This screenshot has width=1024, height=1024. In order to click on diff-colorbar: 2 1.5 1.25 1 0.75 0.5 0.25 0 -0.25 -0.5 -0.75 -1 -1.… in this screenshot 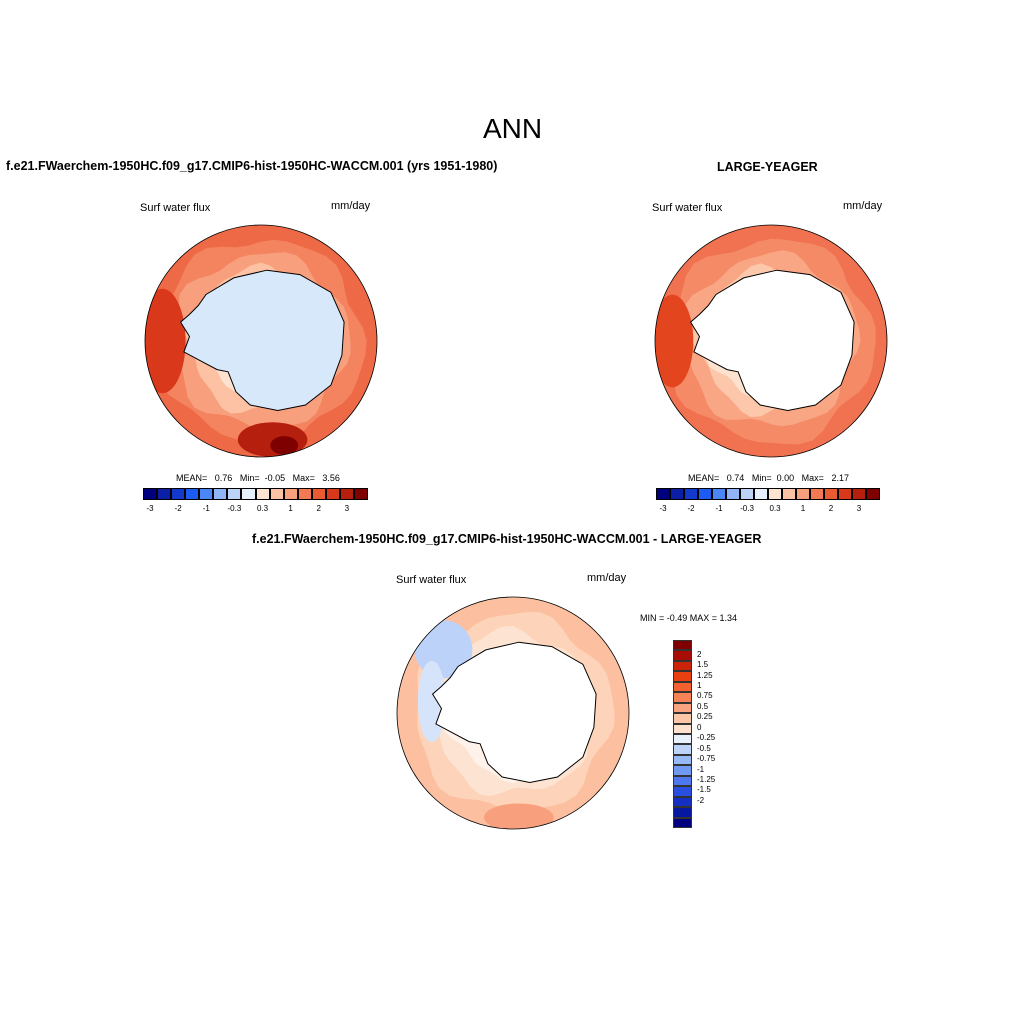, I will do `click(694, 734)`.